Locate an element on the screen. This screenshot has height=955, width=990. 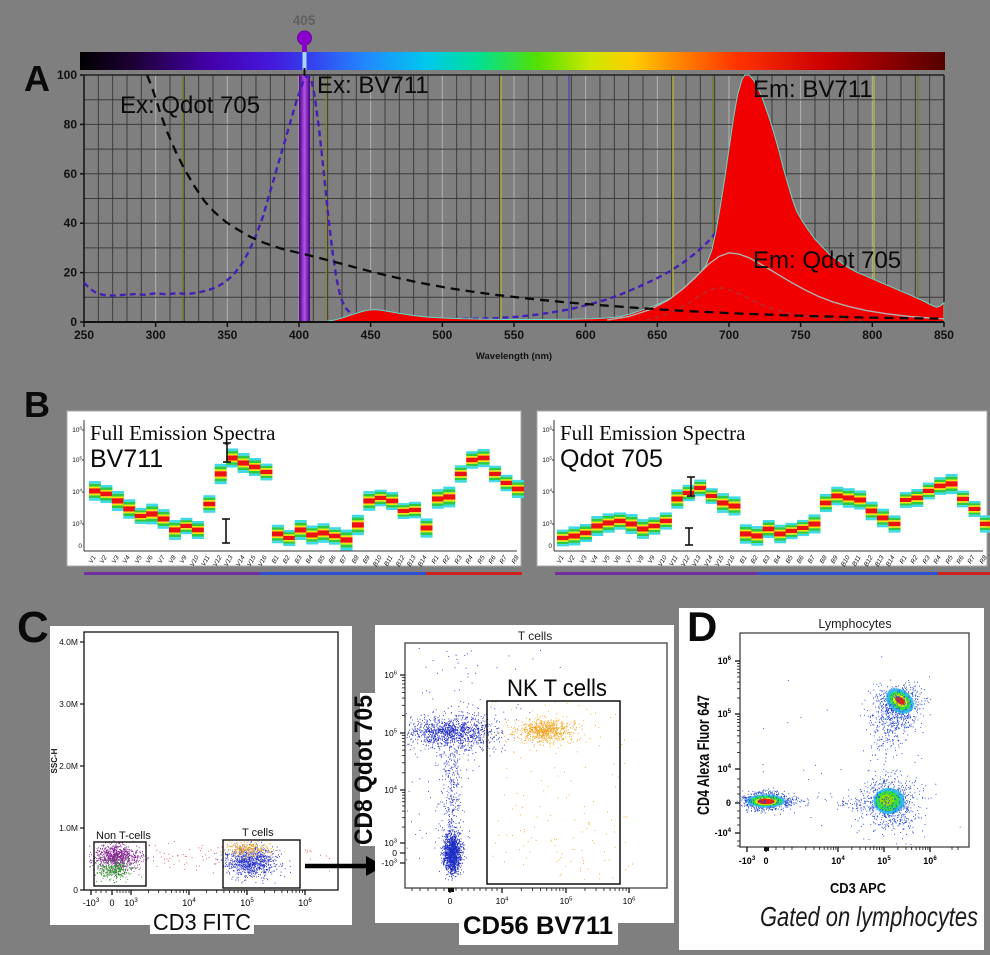
svg-text: R6 is located at coordinates (961, 559).